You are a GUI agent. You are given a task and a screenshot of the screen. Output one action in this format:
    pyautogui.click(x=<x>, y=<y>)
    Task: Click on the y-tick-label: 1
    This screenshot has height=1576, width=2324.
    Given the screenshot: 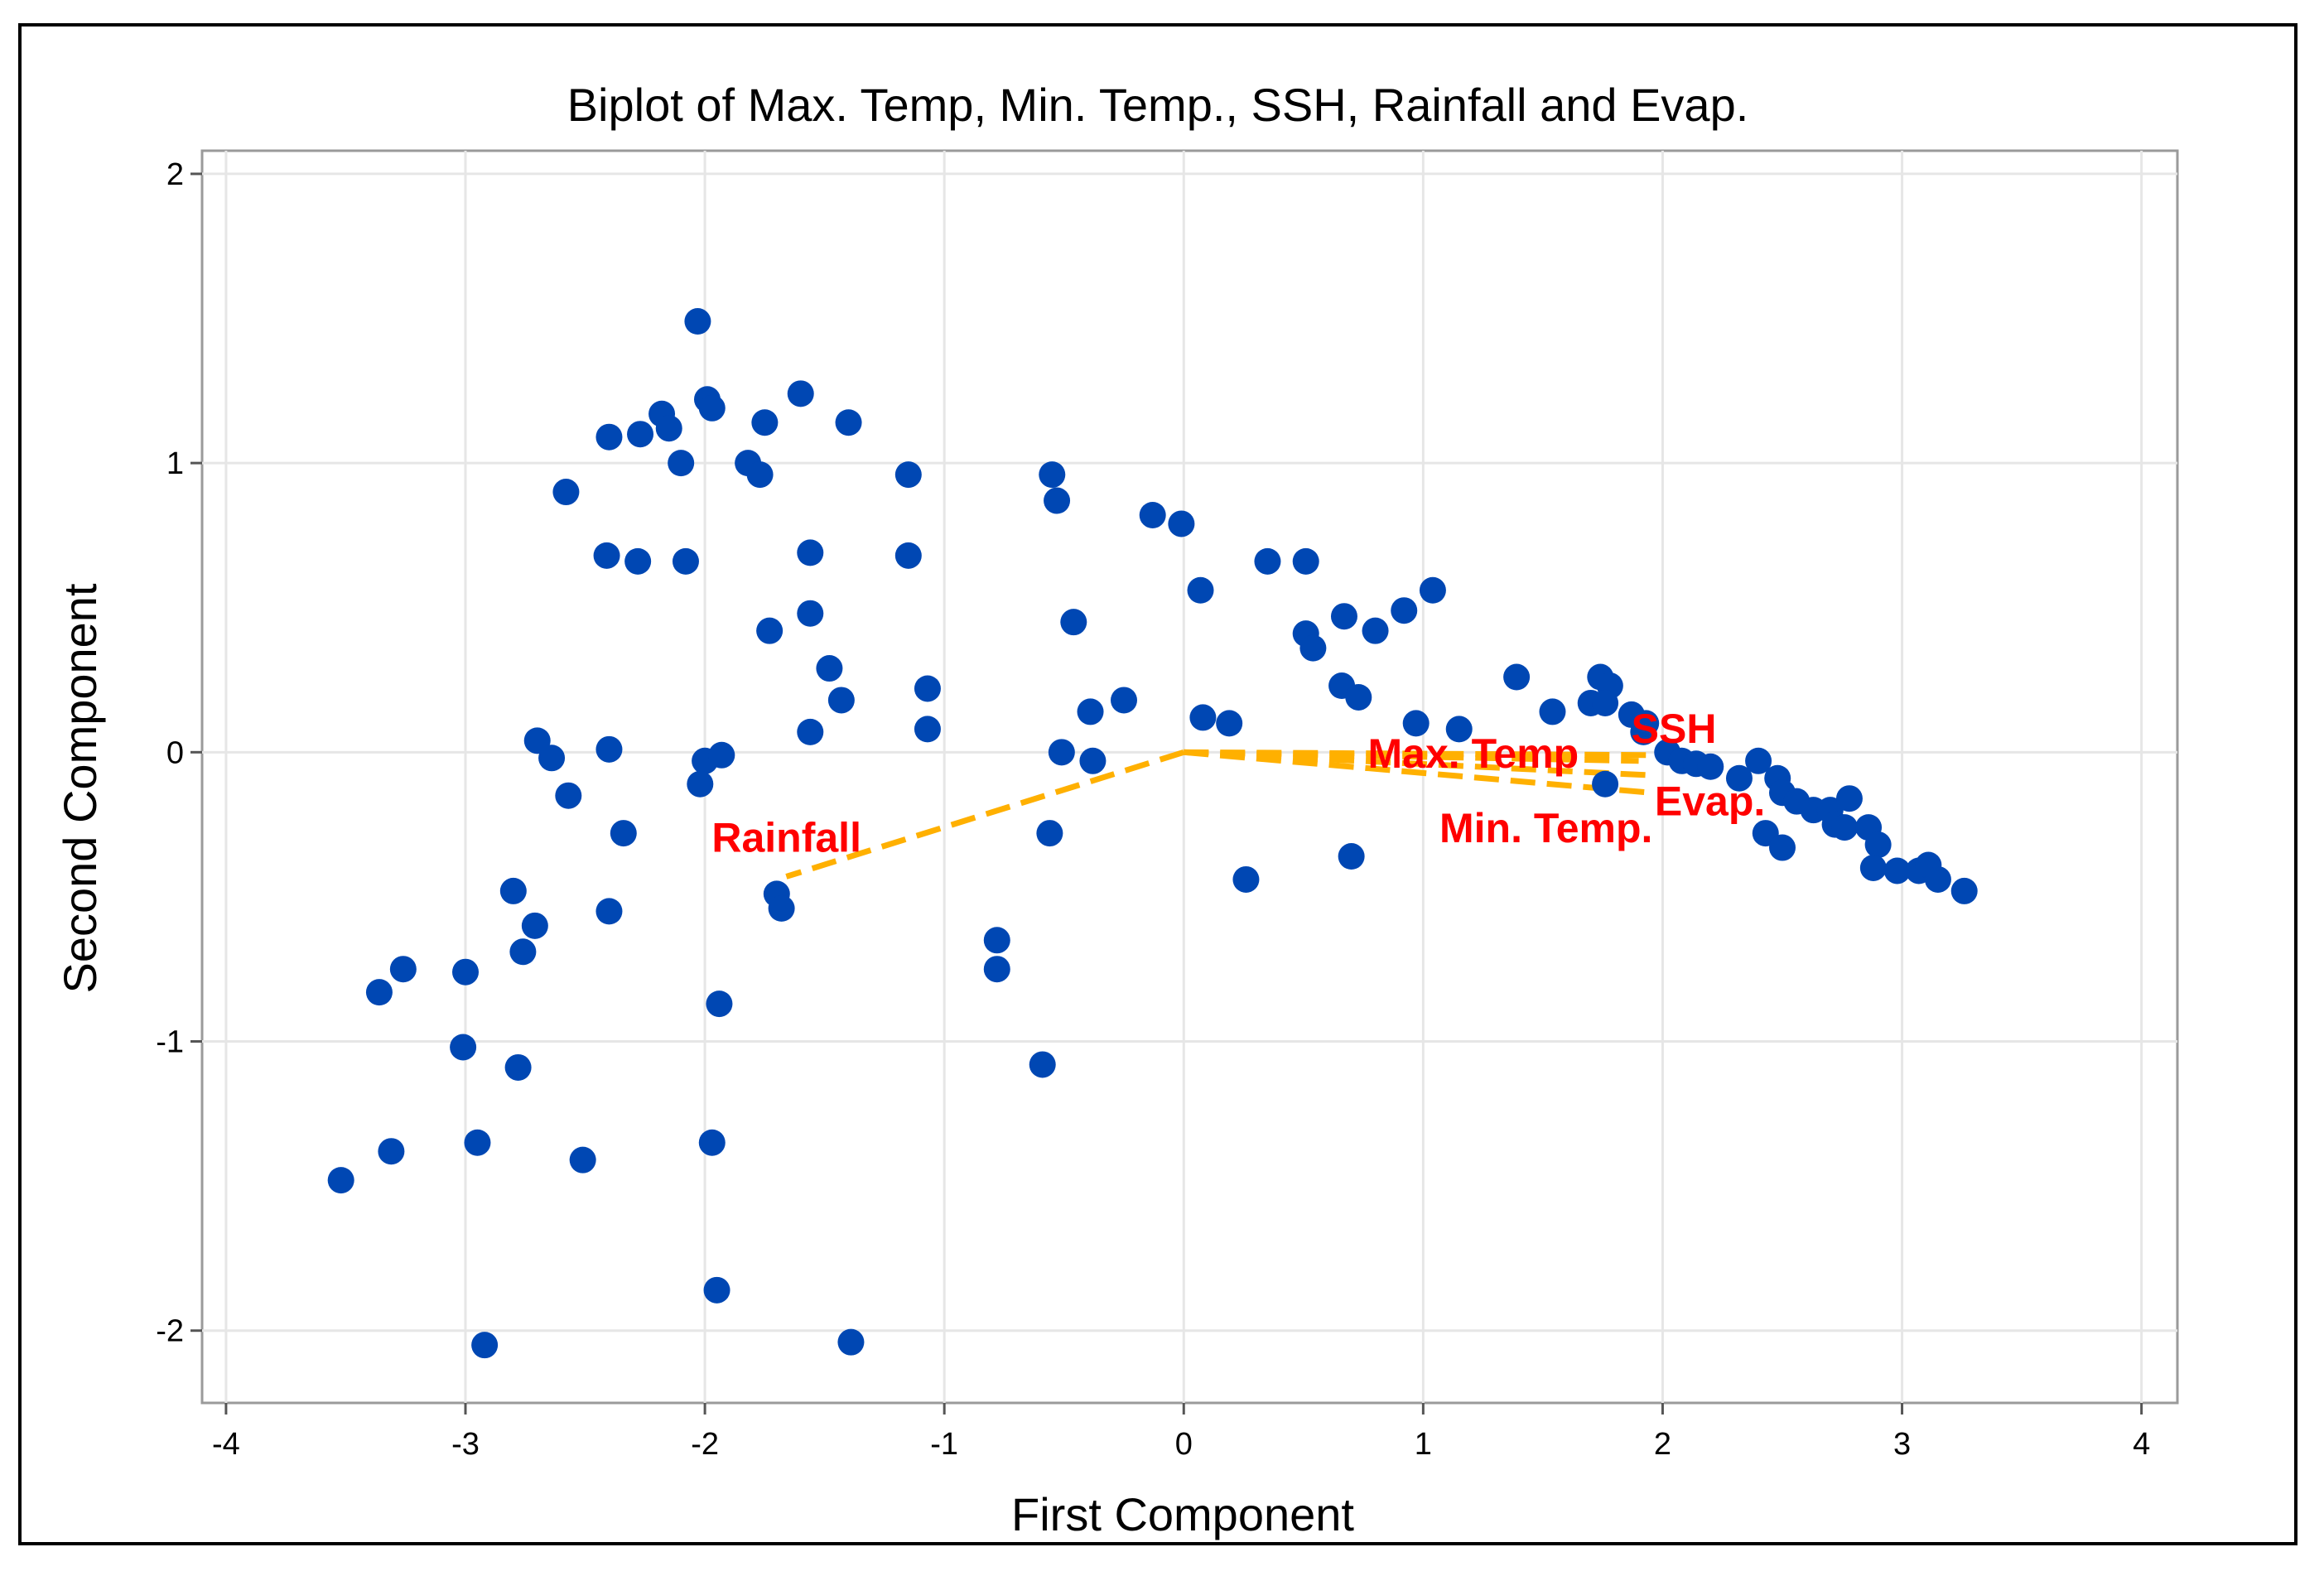 What is the action you would take?
    pyautogui.click(x=175, y=464)
    